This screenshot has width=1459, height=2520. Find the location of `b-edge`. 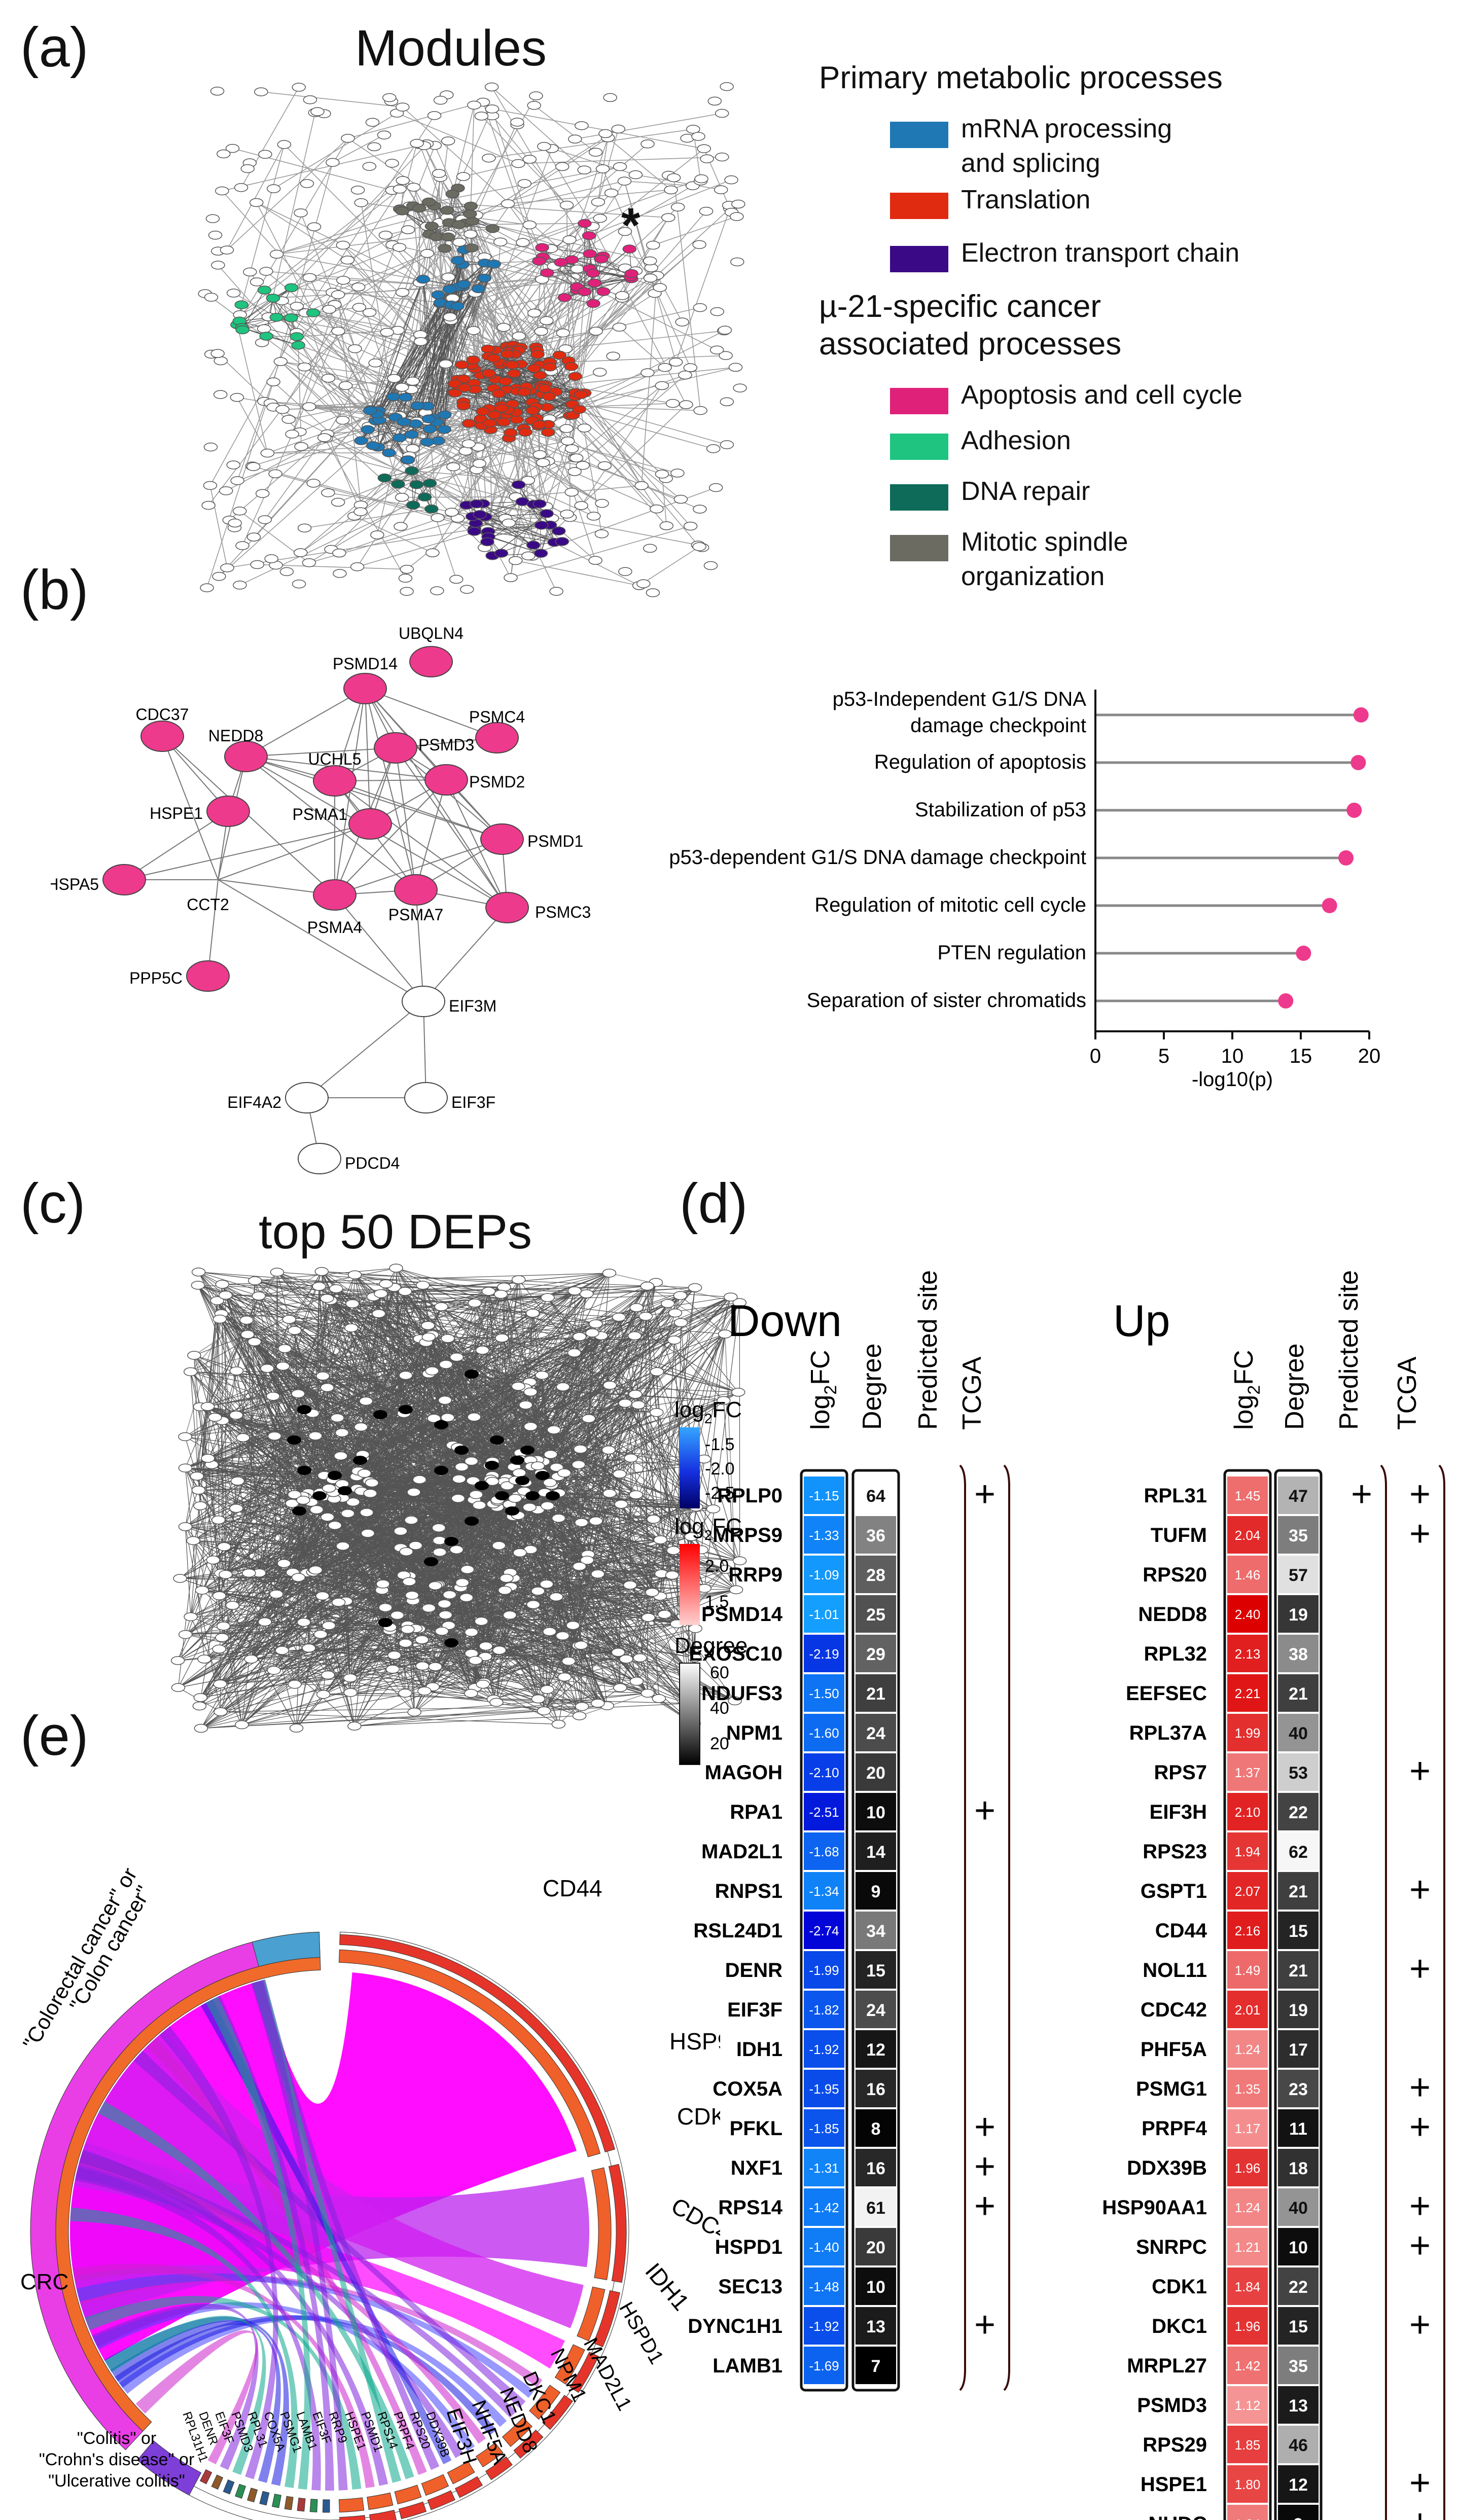

b-edge is located at coordinates (391, 837).